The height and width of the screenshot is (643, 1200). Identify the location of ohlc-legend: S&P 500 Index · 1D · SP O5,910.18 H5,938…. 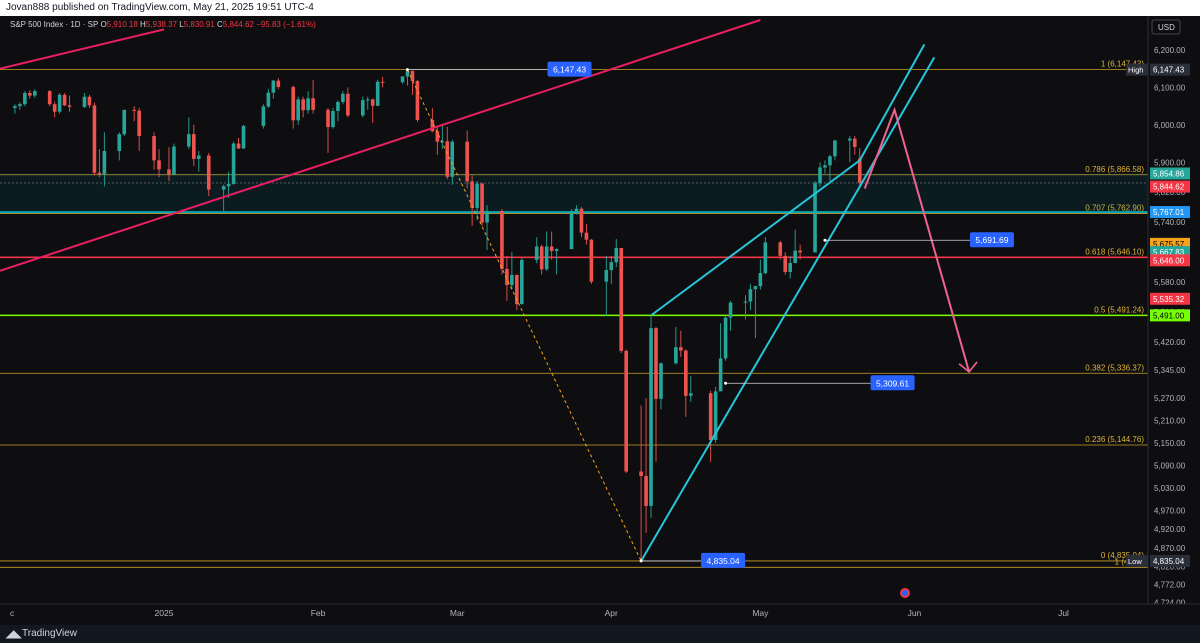
(163, 24).